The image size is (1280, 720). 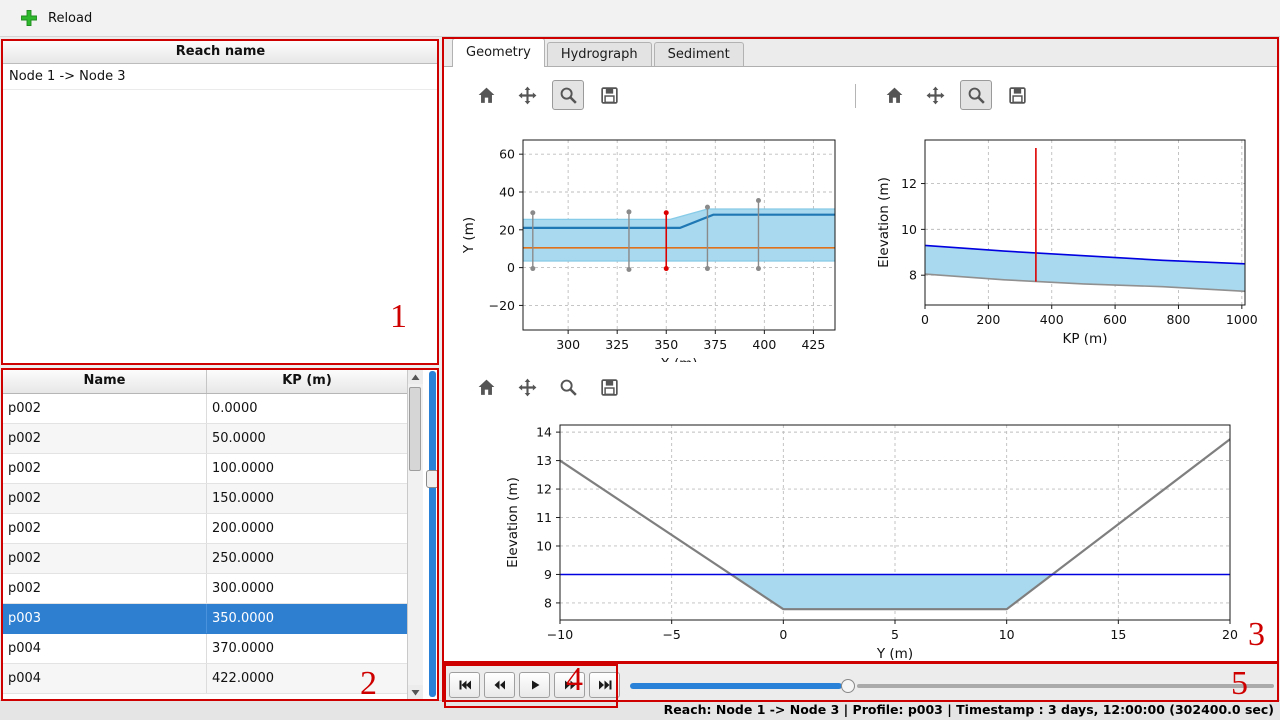 What do you see at coordinates (307, 380) in the screenshot?
I see `column-header-kp: KP (m)` at bounding box center [307, 380].